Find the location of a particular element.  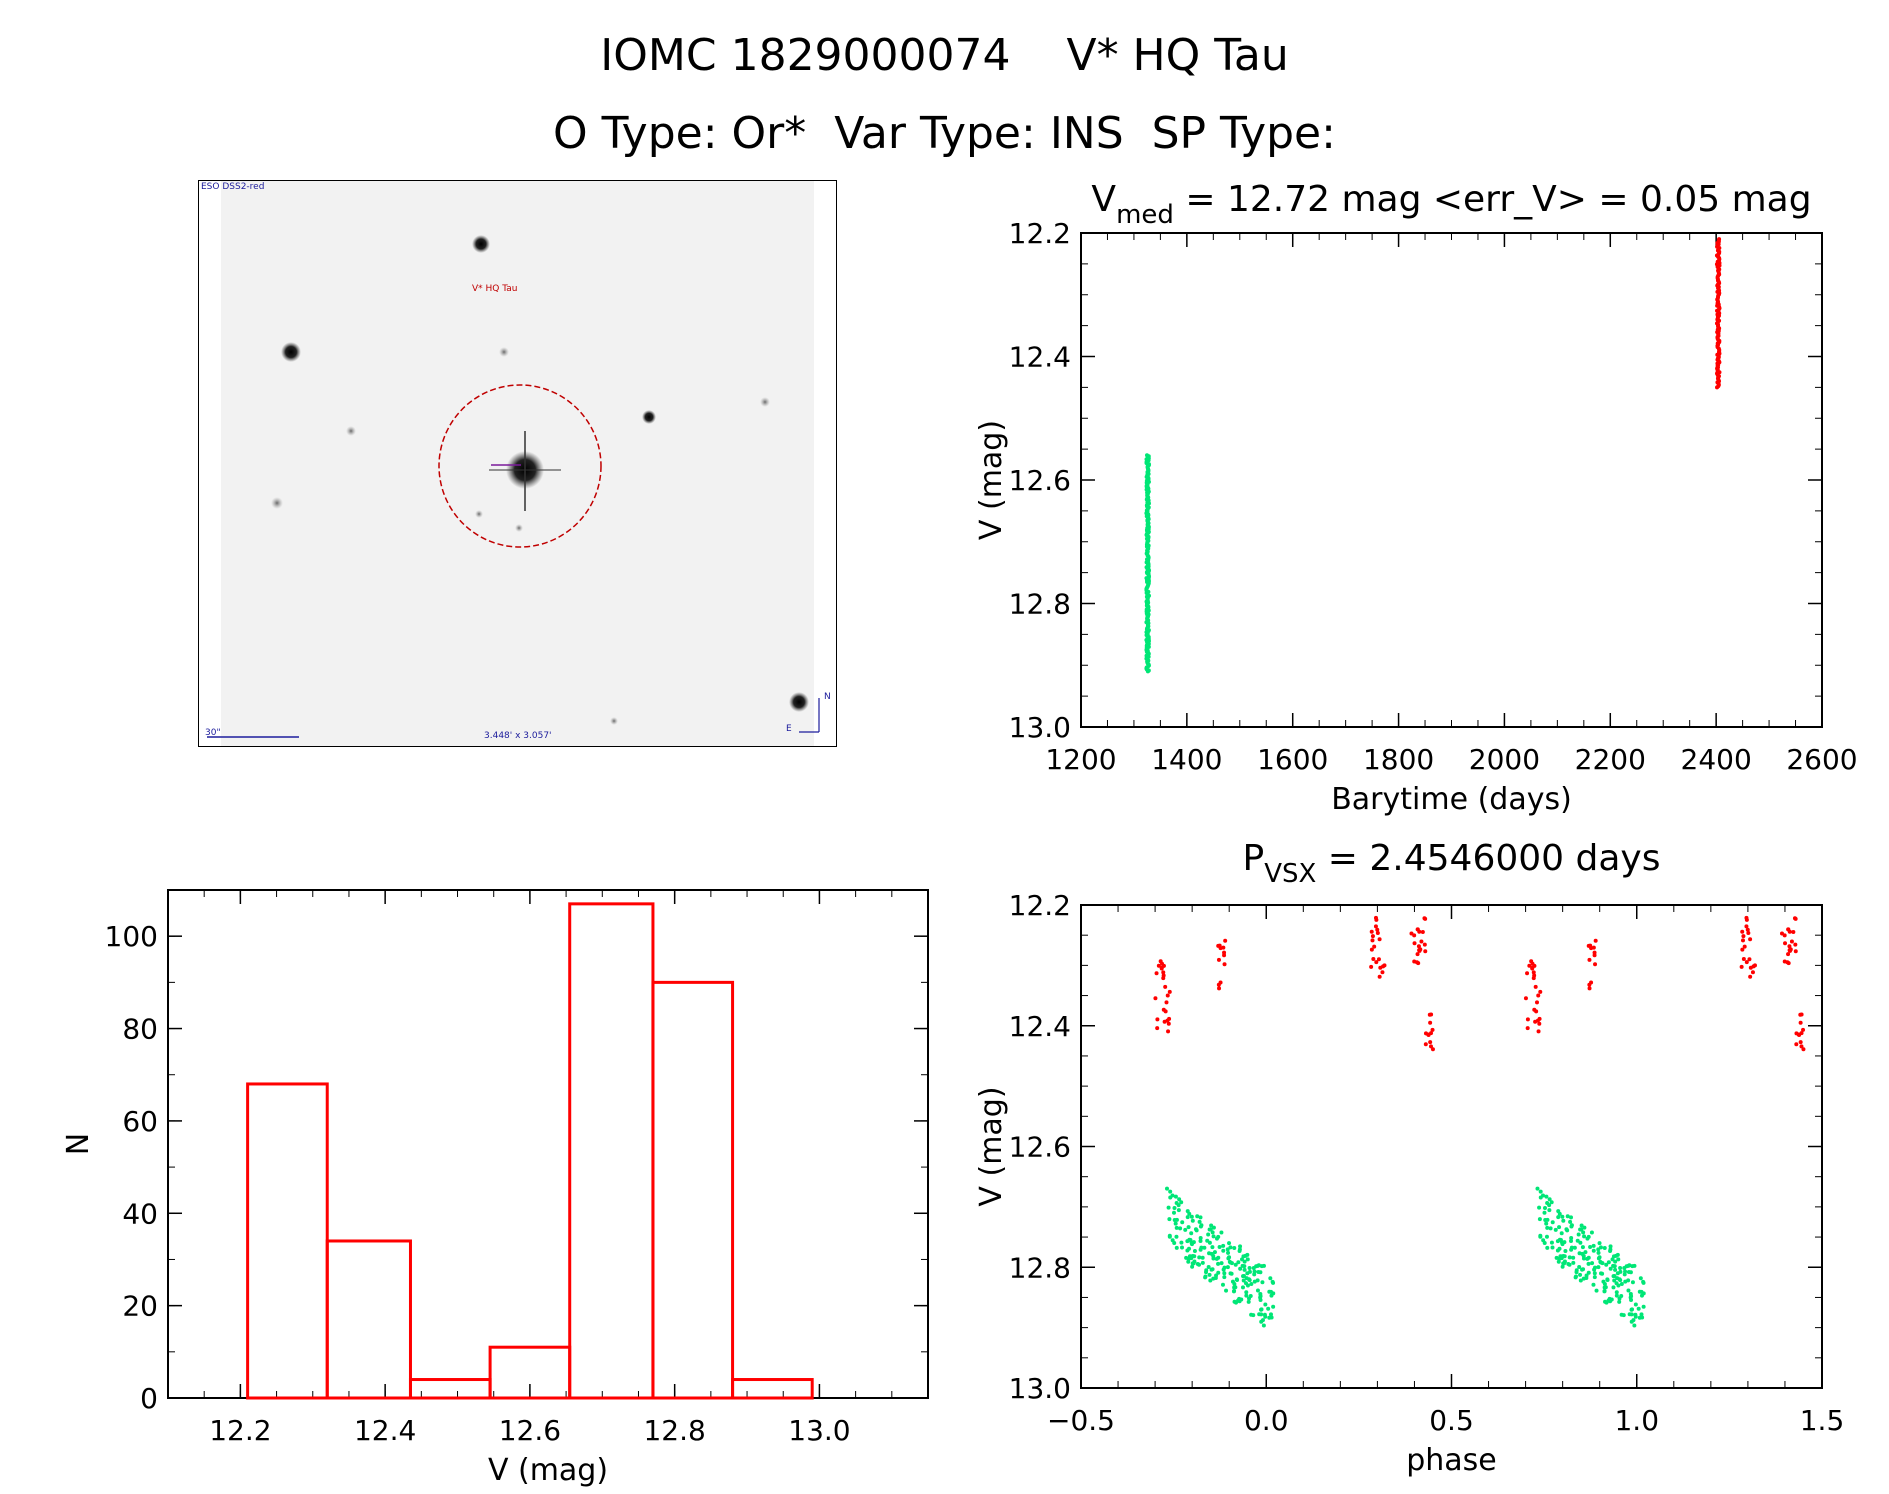

x-axis-label: Barytime (days) is located at coordinates (1451, 799).